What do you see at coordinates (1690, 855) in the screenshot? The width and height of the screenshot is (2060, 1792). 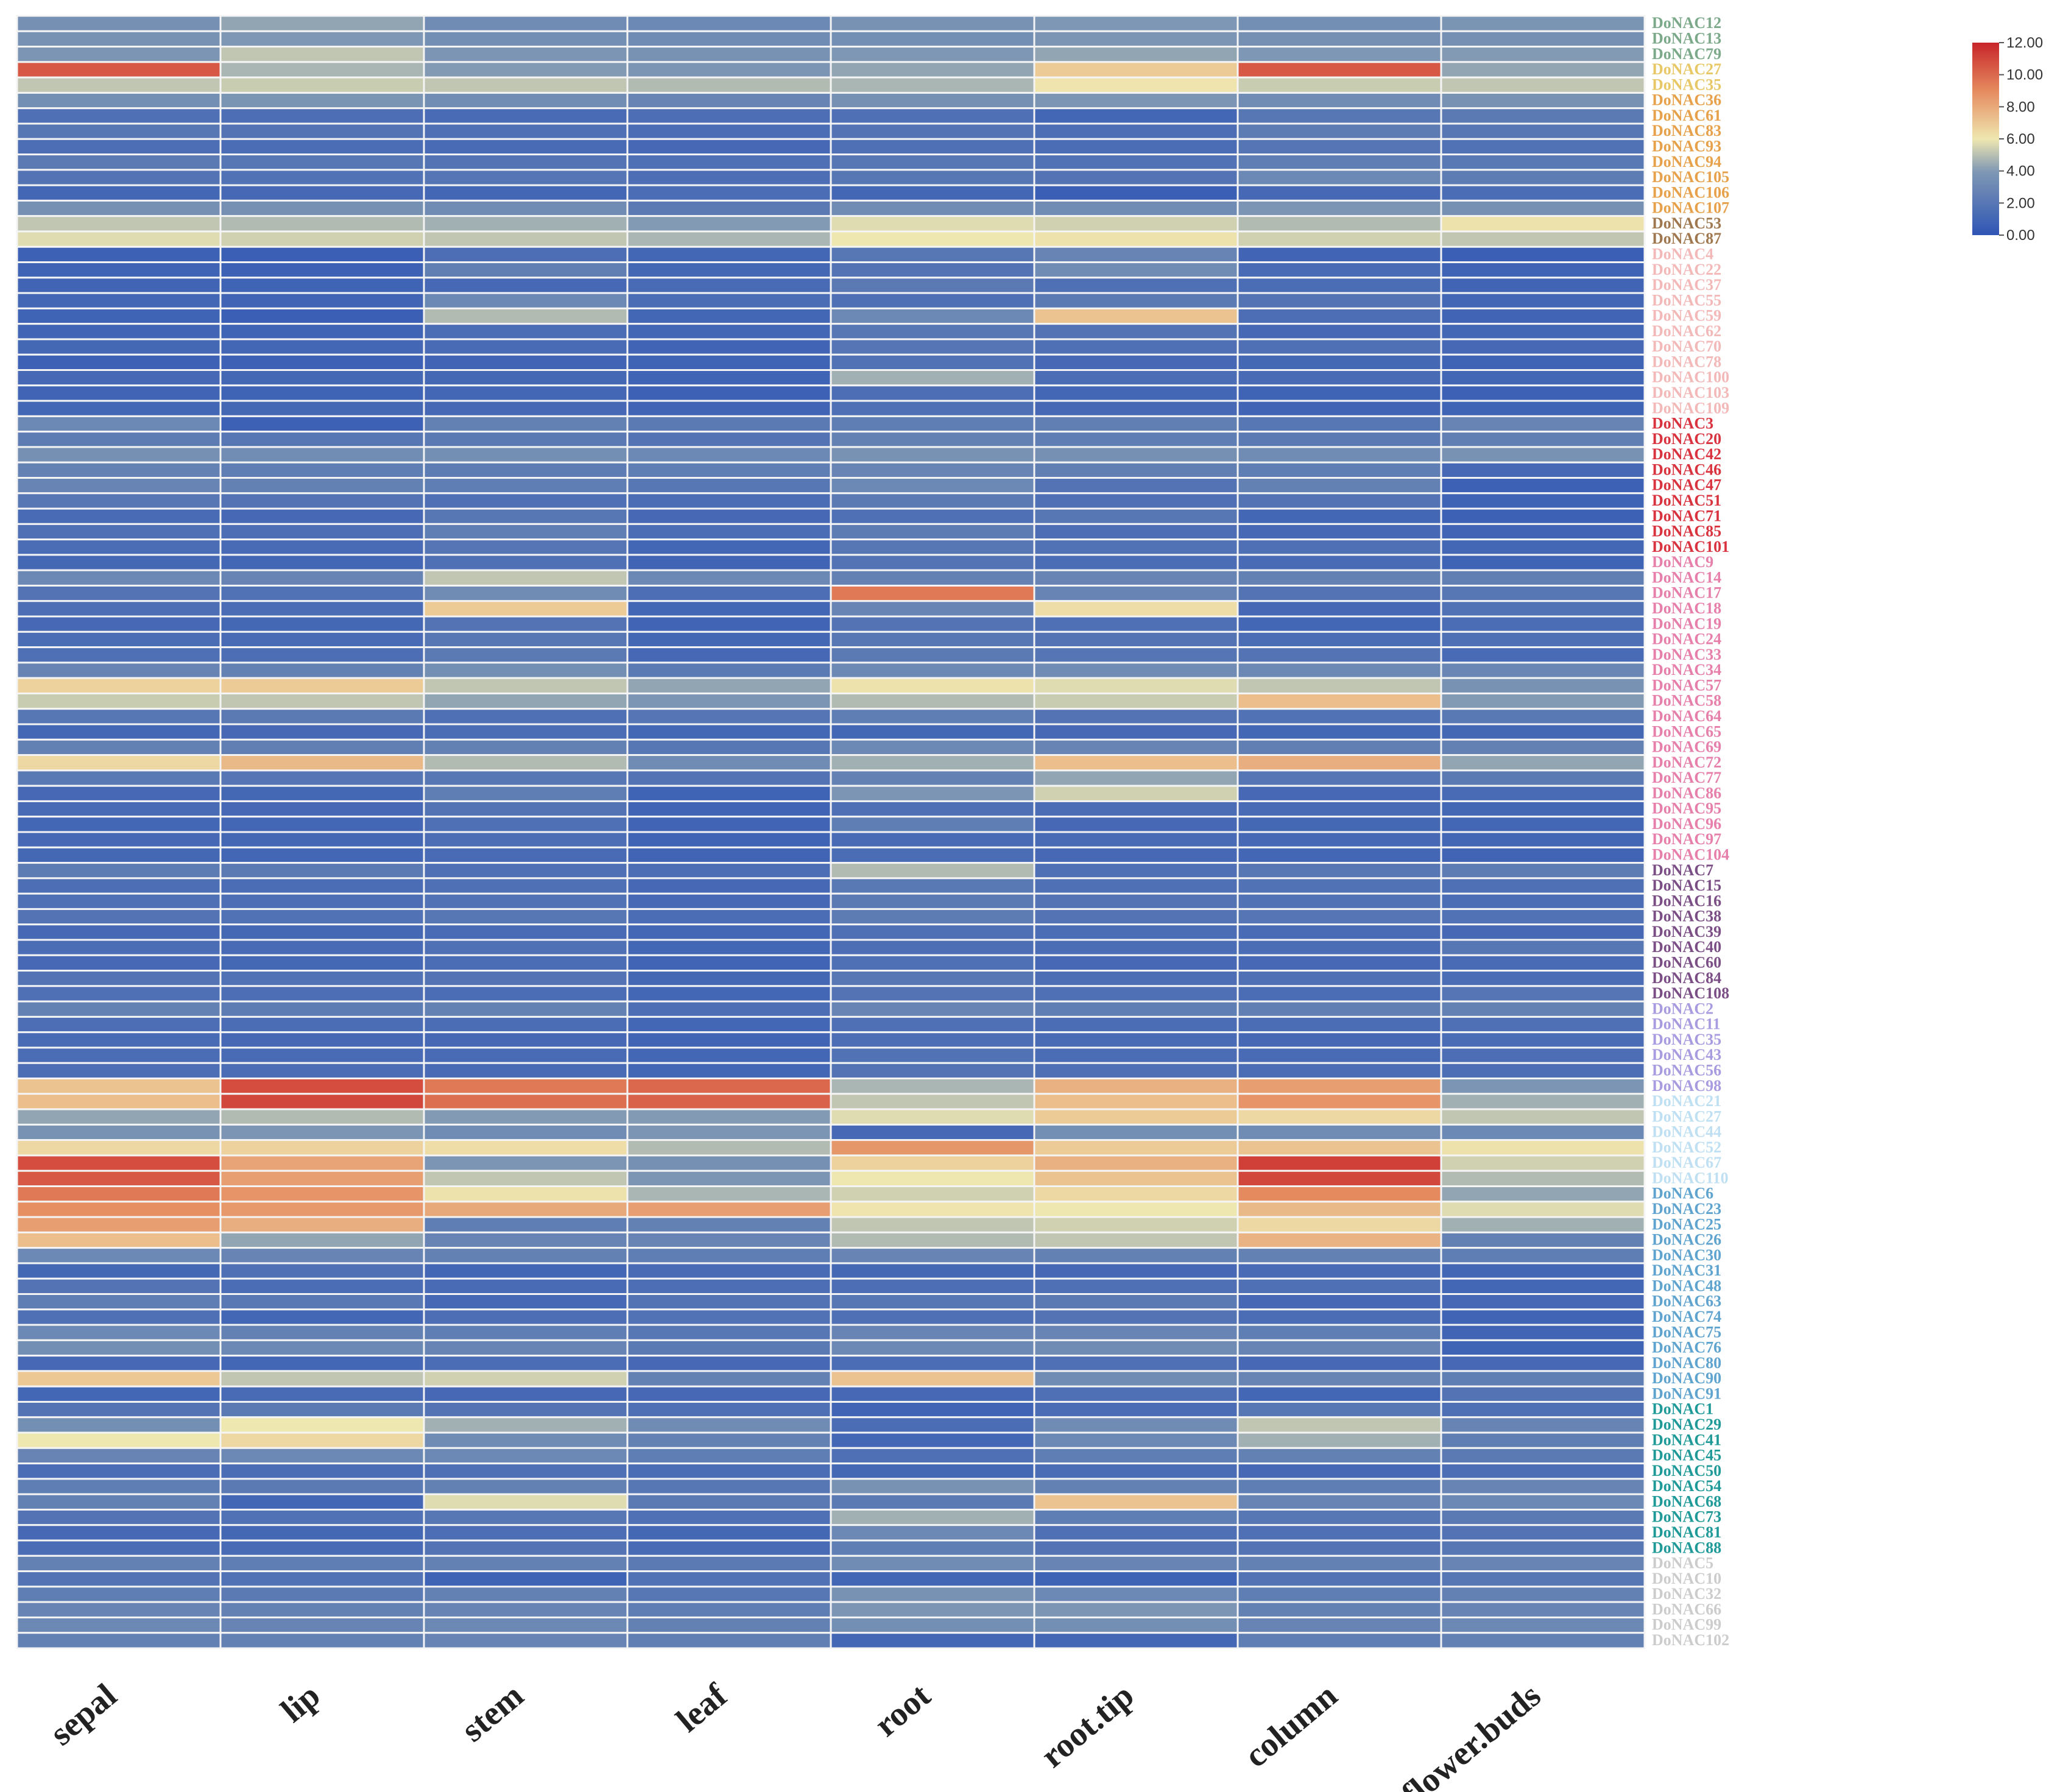 I see `row-label: DoNAC104` at bounding box center [1690, 855].